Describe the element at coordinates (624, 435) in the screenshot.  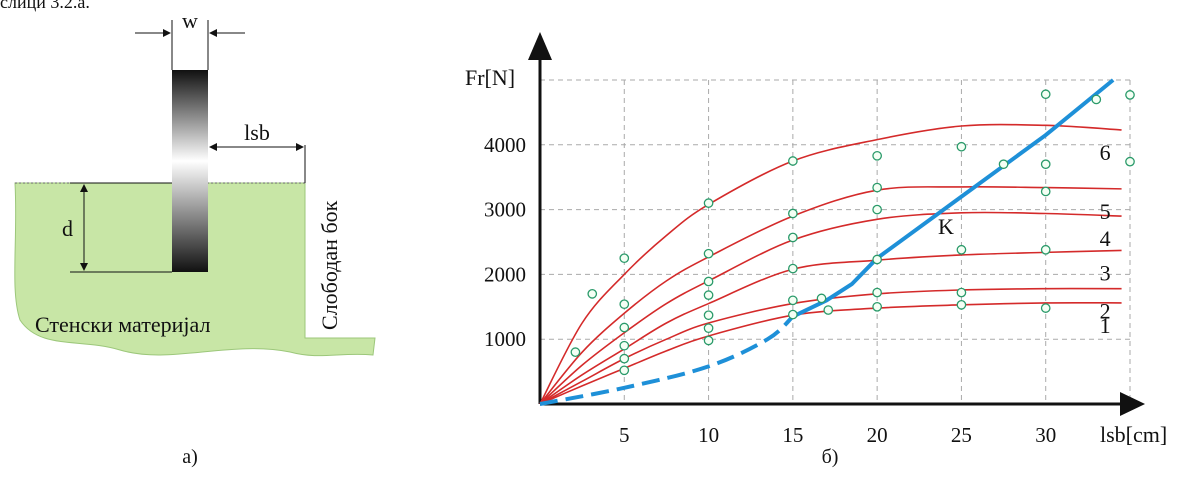
I see `x-tick-label: 5` at that location.